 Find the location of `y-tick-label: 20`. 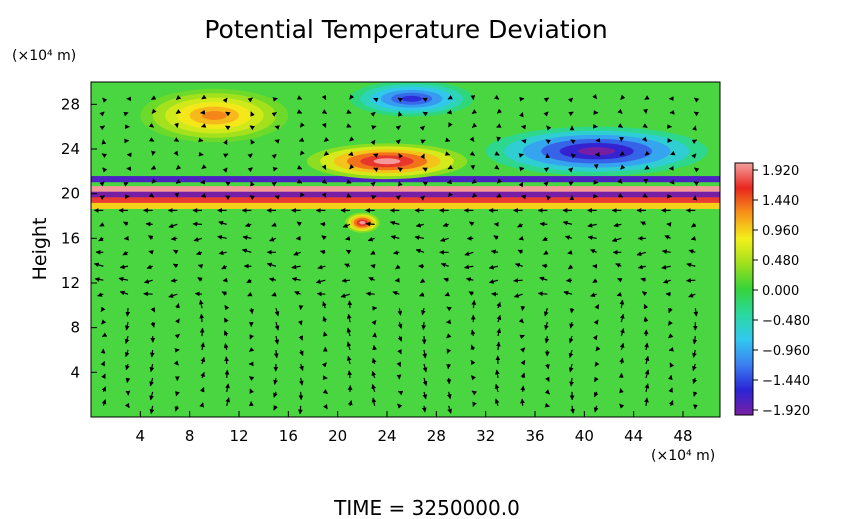

y-tick-label: 20 is located at coordinates (70, 194).